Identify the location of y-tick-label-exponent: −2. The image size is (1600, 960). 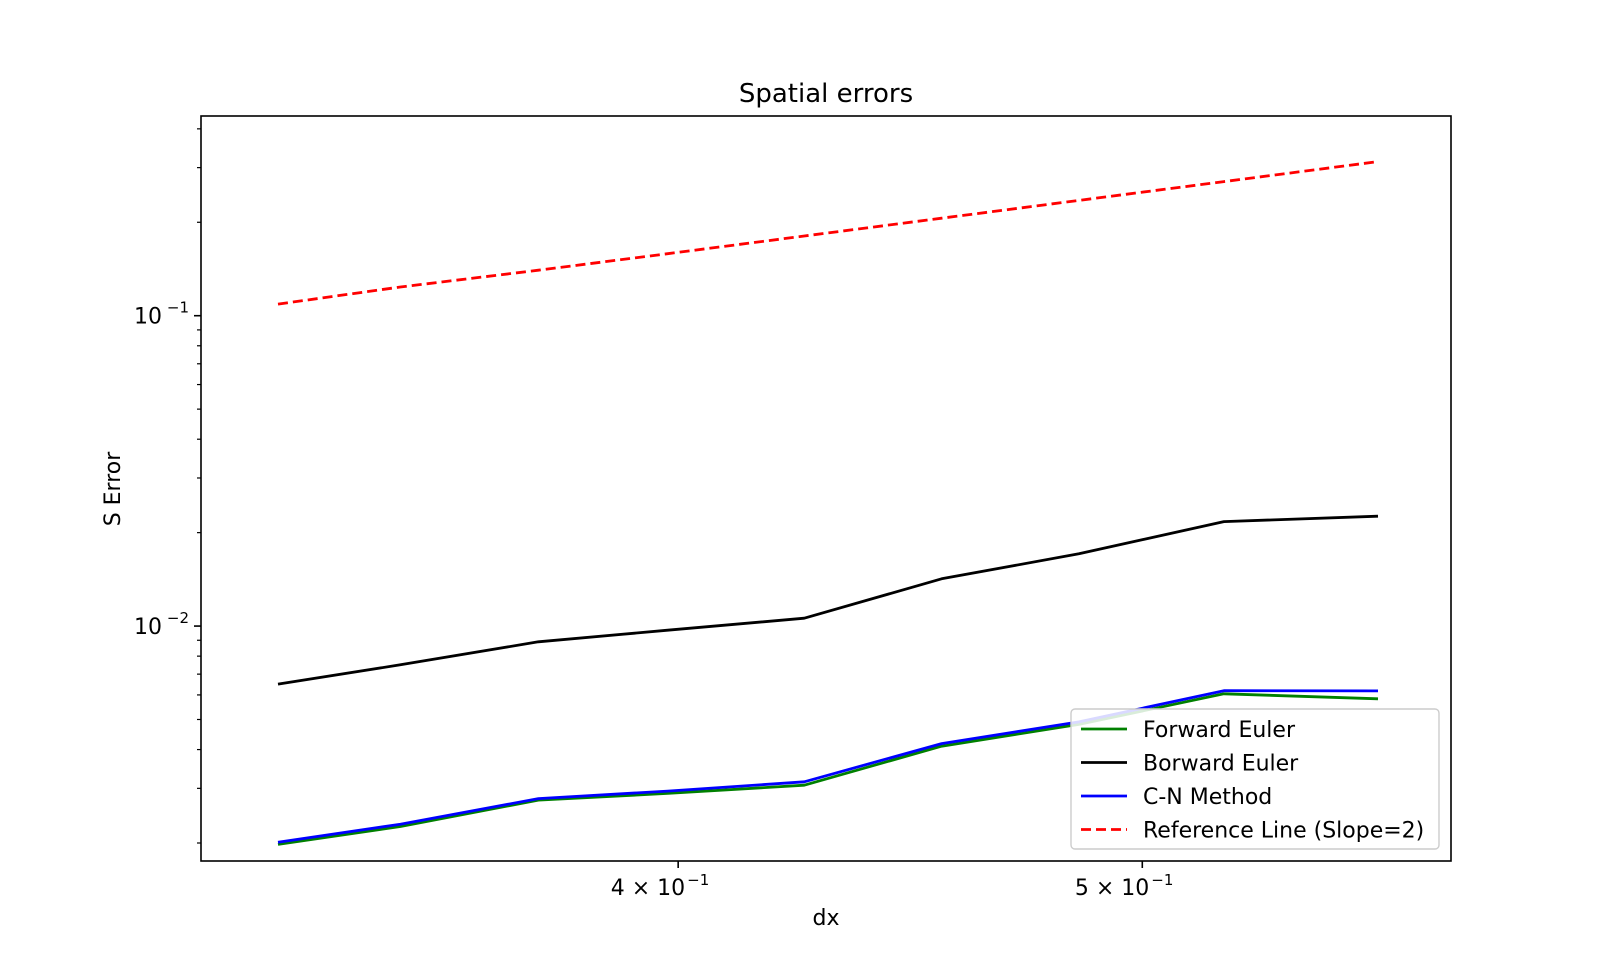
(178, 618).